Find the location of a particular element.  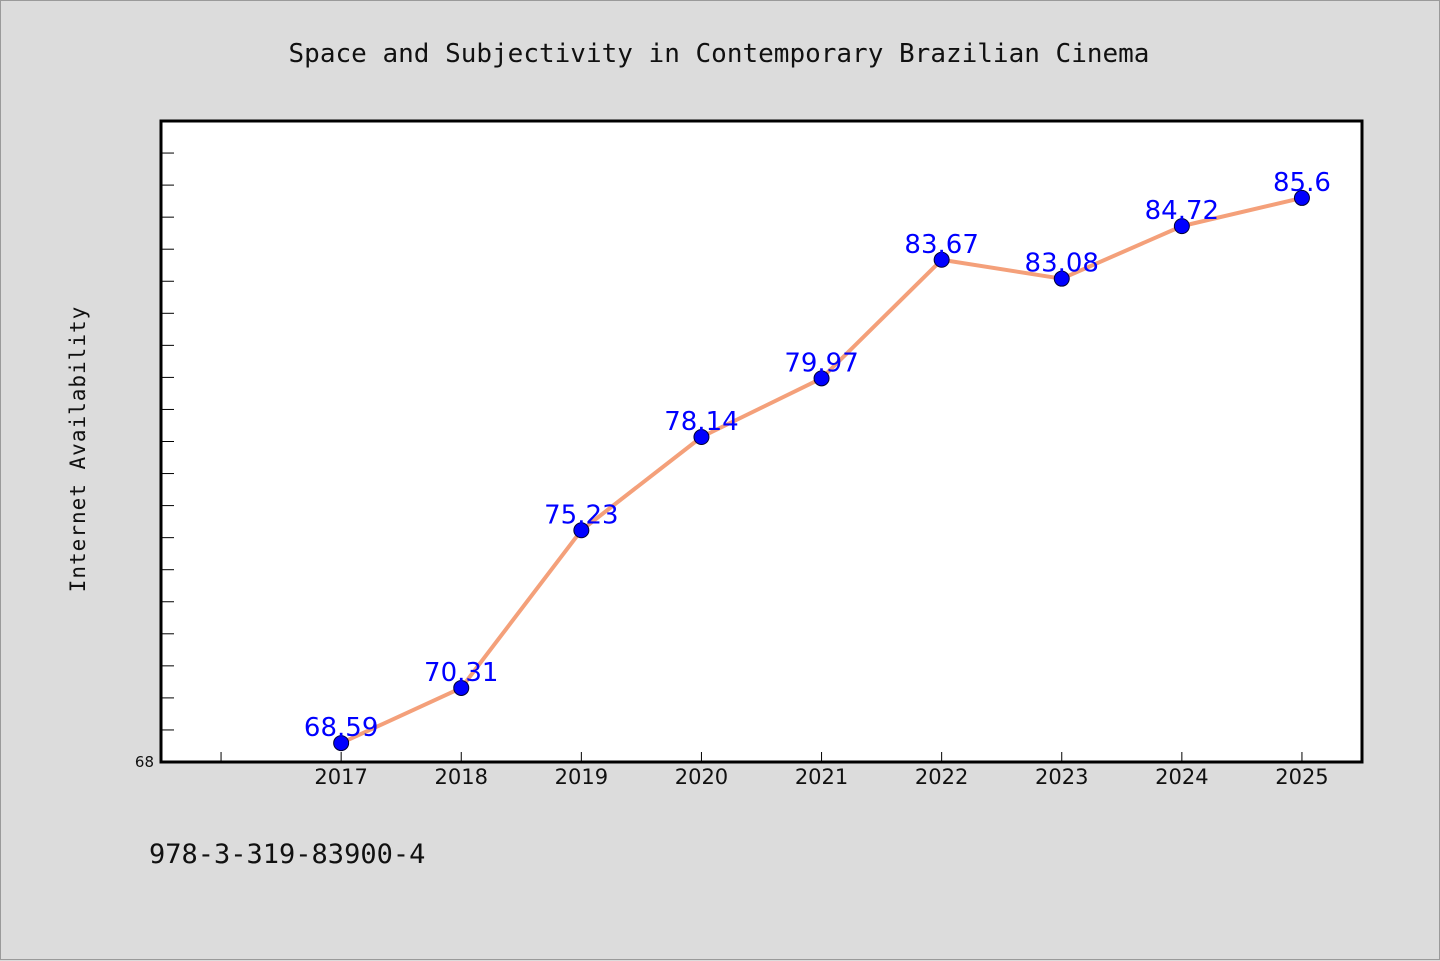

data-label: 85.6 is located at coordinates (1302, 183).